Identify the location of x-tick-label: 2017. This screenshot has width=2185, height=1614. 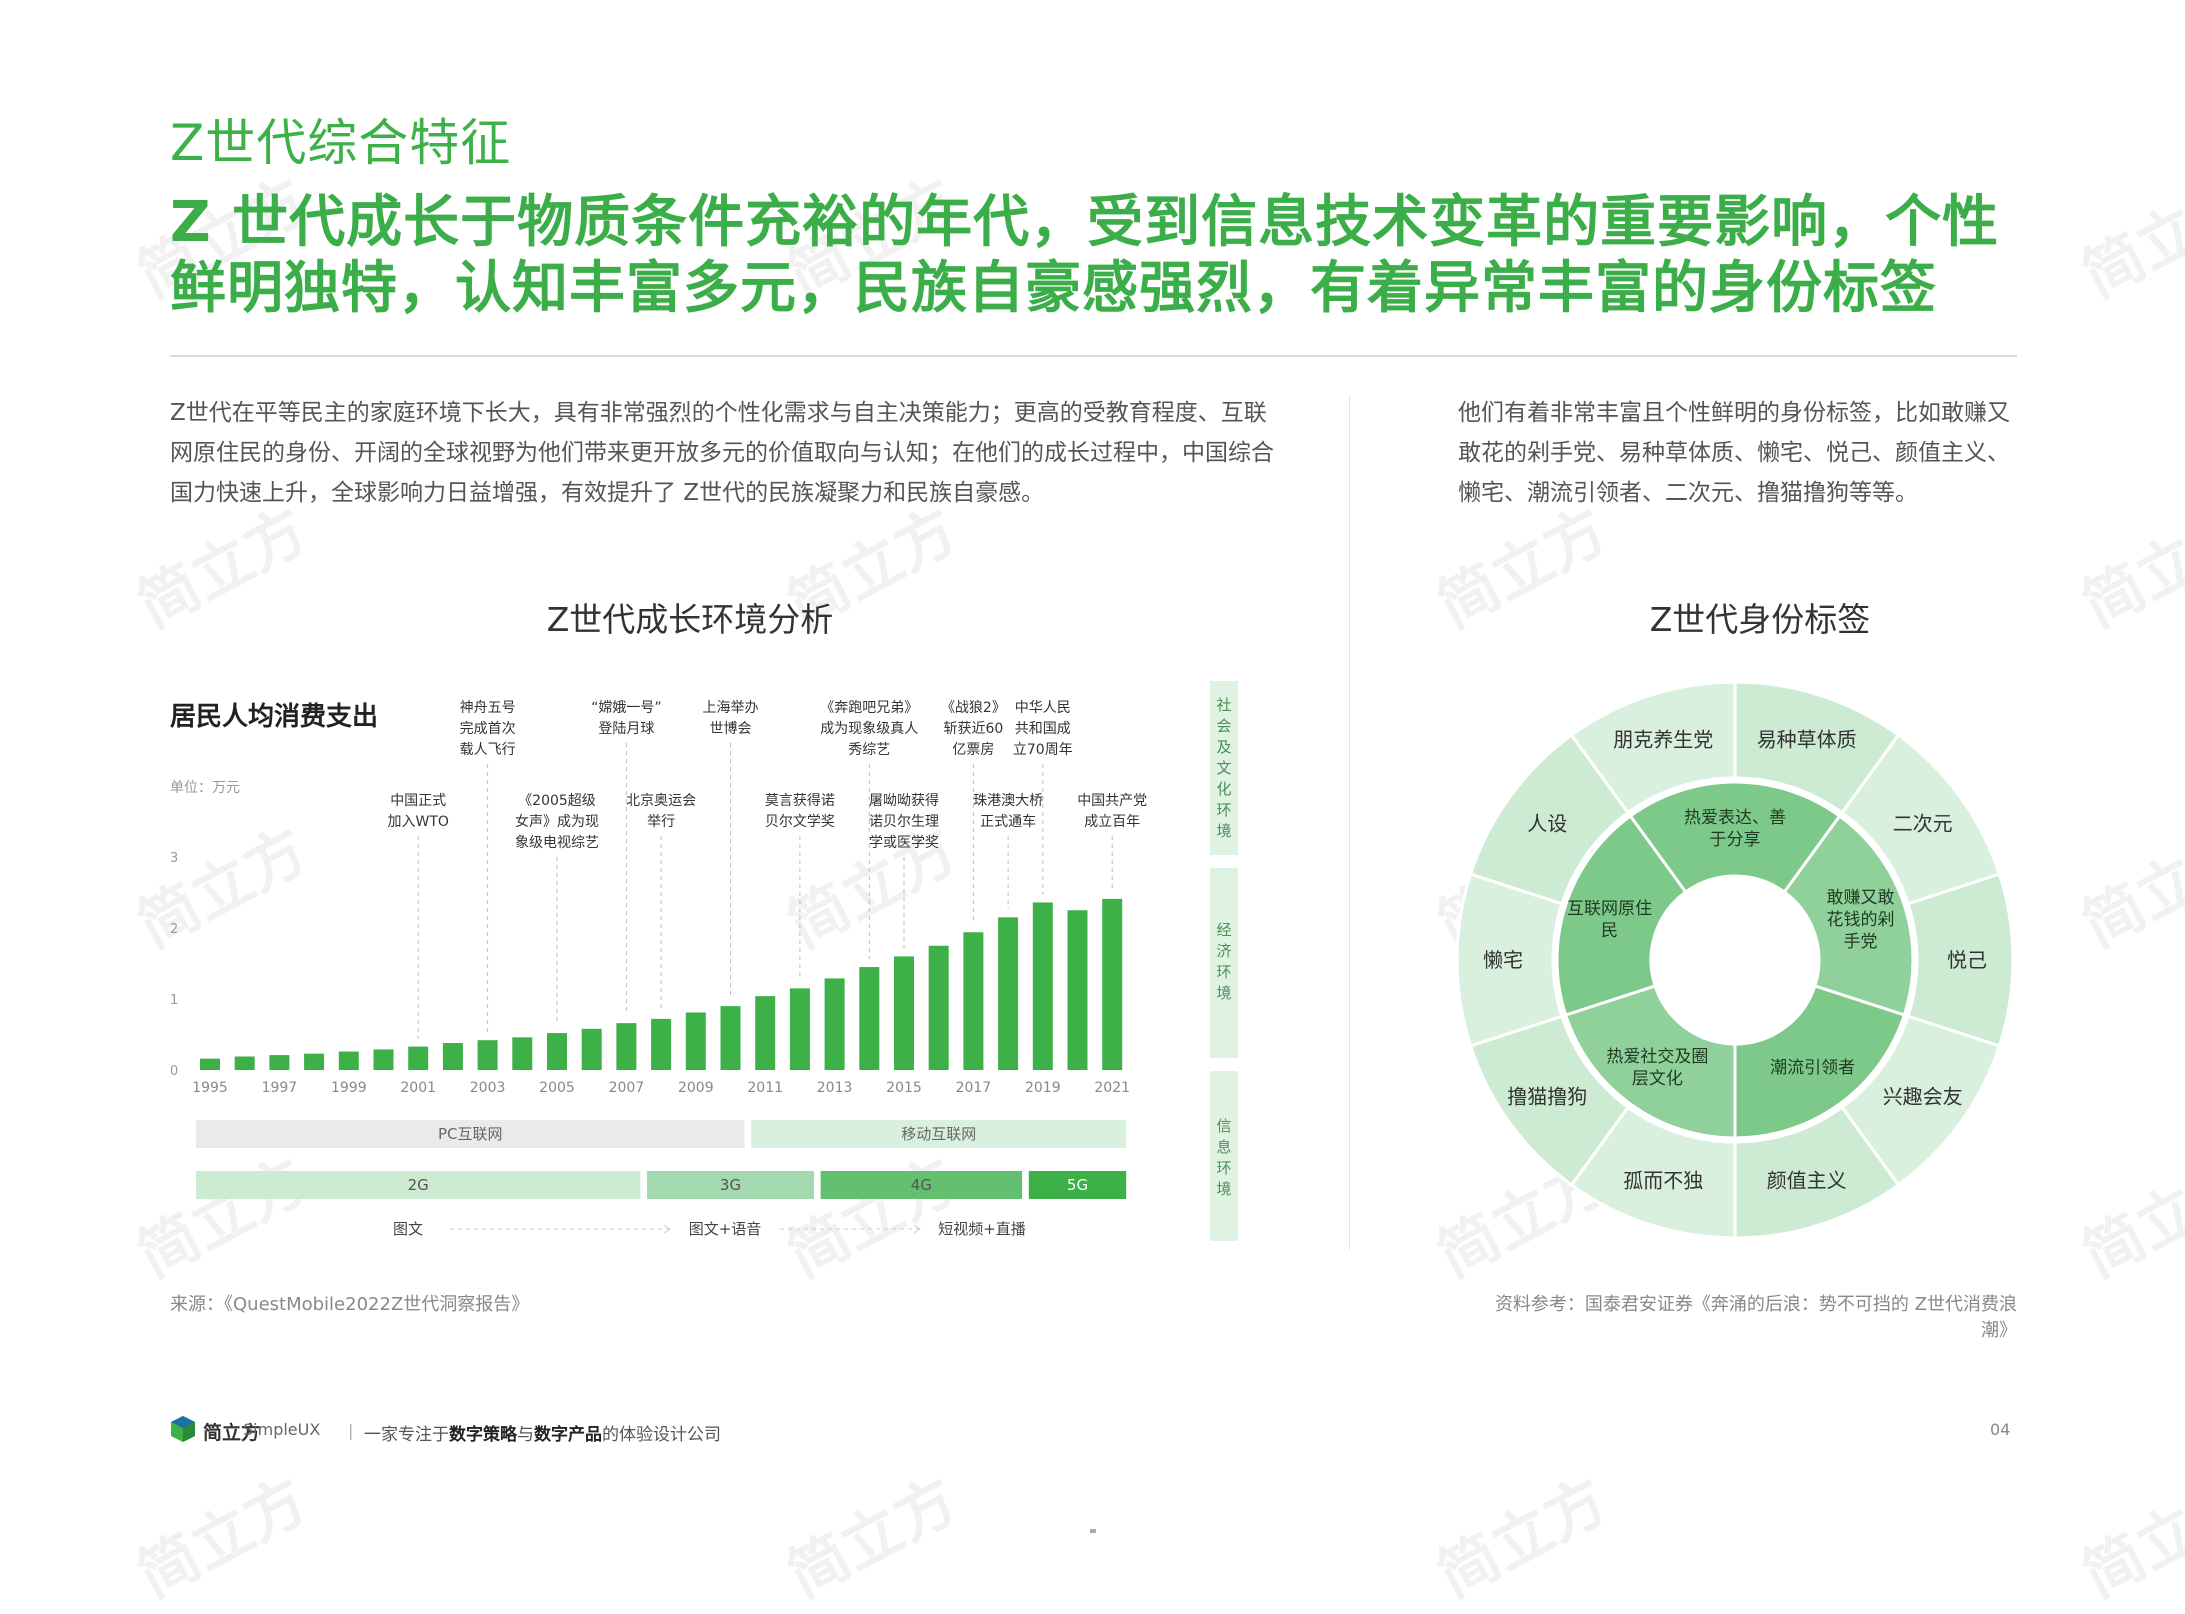
(974, 1088).